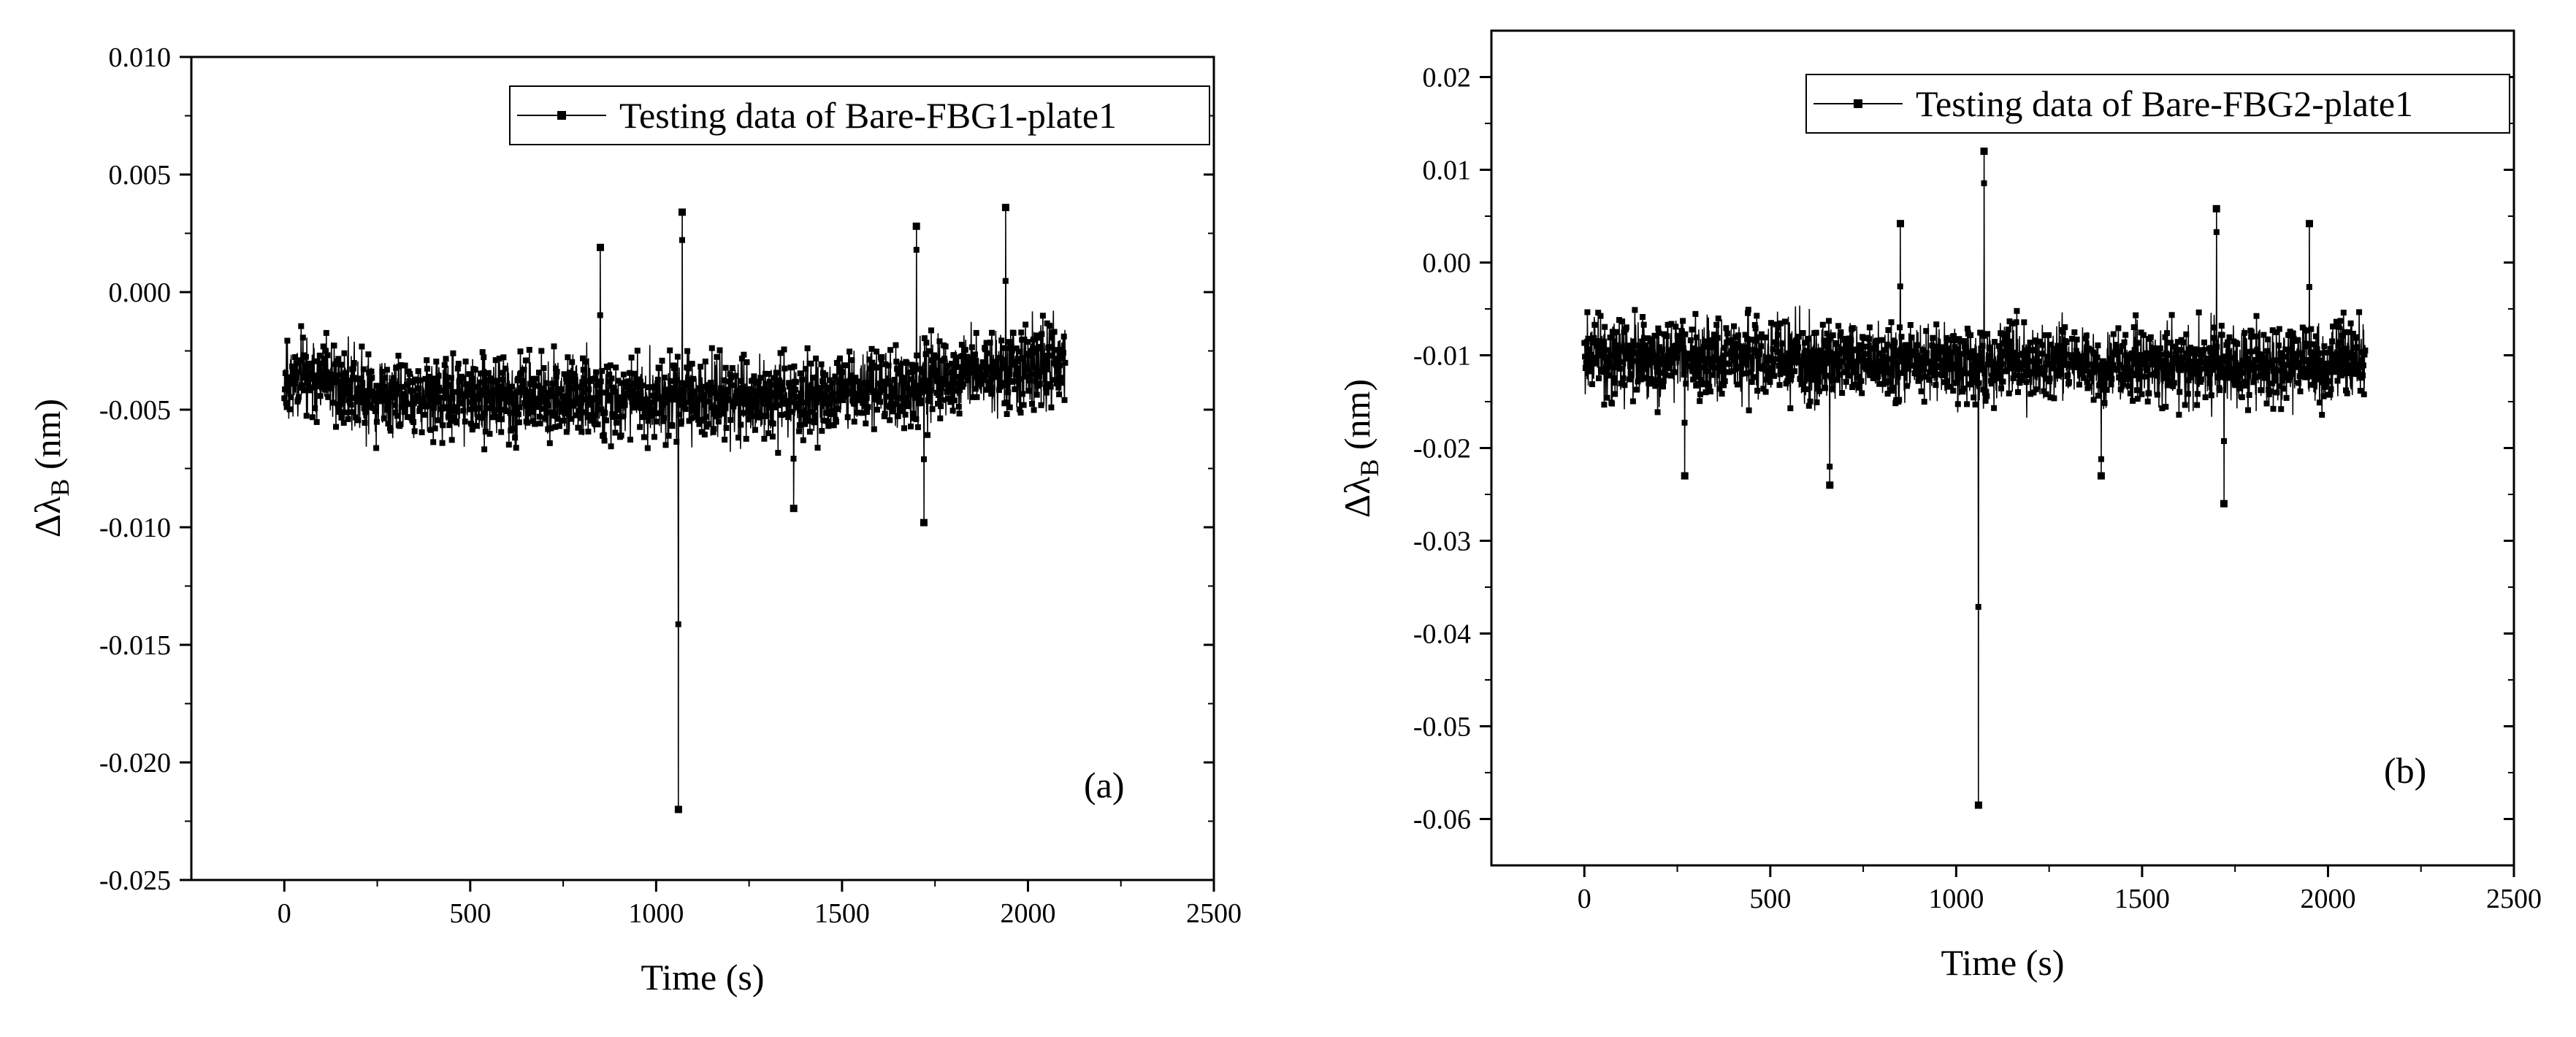 The height and width of the screenshot is (1037, 2576). I want to click on chart-b-legend-box, so click(2157, 104).